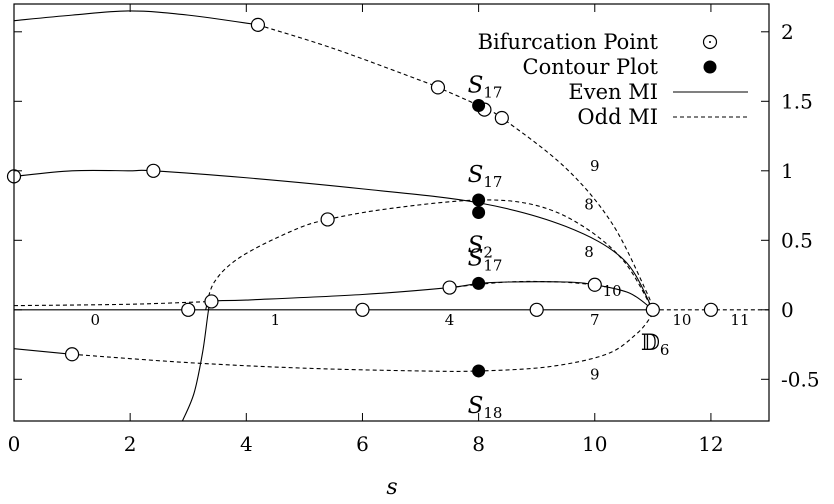 Image resolution: width=834 pixels, height=504 pixels. What do you see at coordinates (800, 379) in the screenshot?
I see `y-tick-label: -0.5` at bounding box center [800, 379].